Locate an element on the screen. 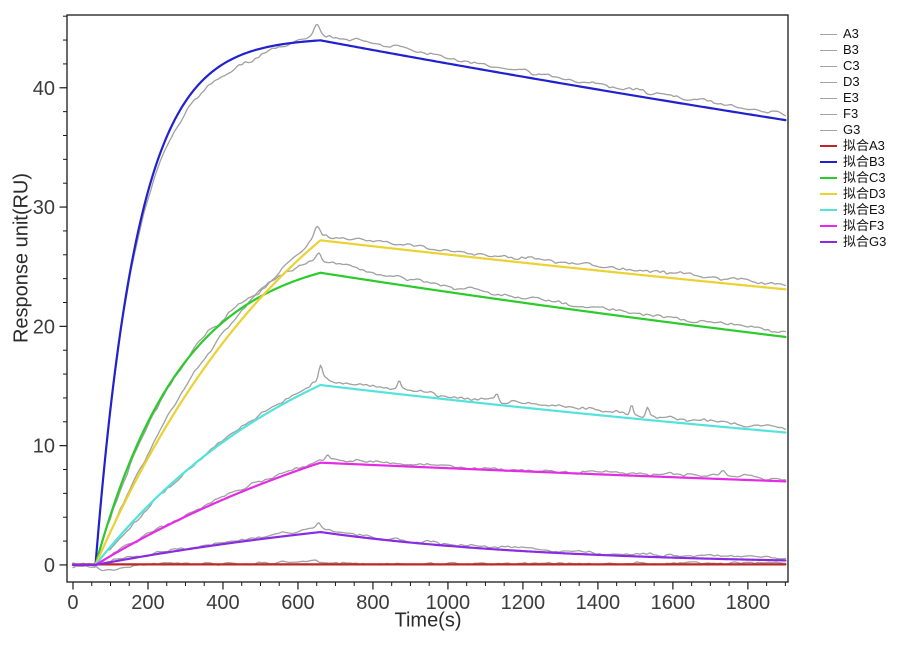 The width and height of the screenshot is (900, 650). y-axis-title: Response unit(RU) is located at coordinates (21, 258).